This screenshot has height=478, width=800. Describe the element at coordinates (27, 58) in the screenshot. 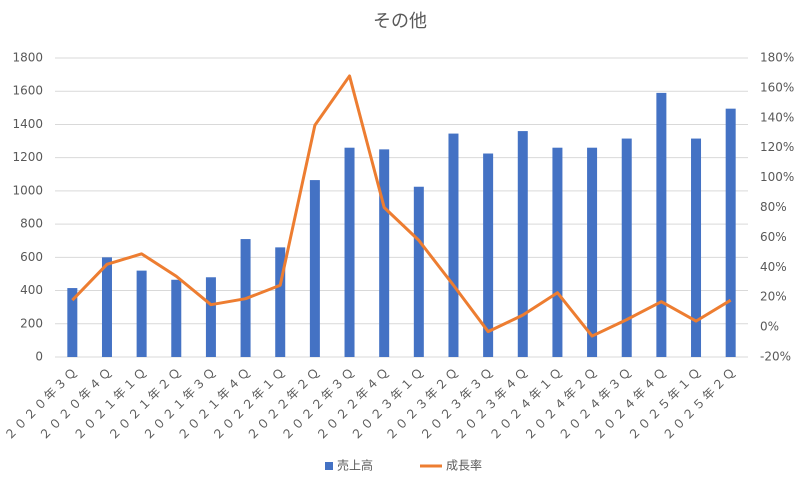

I see `y-tick-label: 1800` at that location.